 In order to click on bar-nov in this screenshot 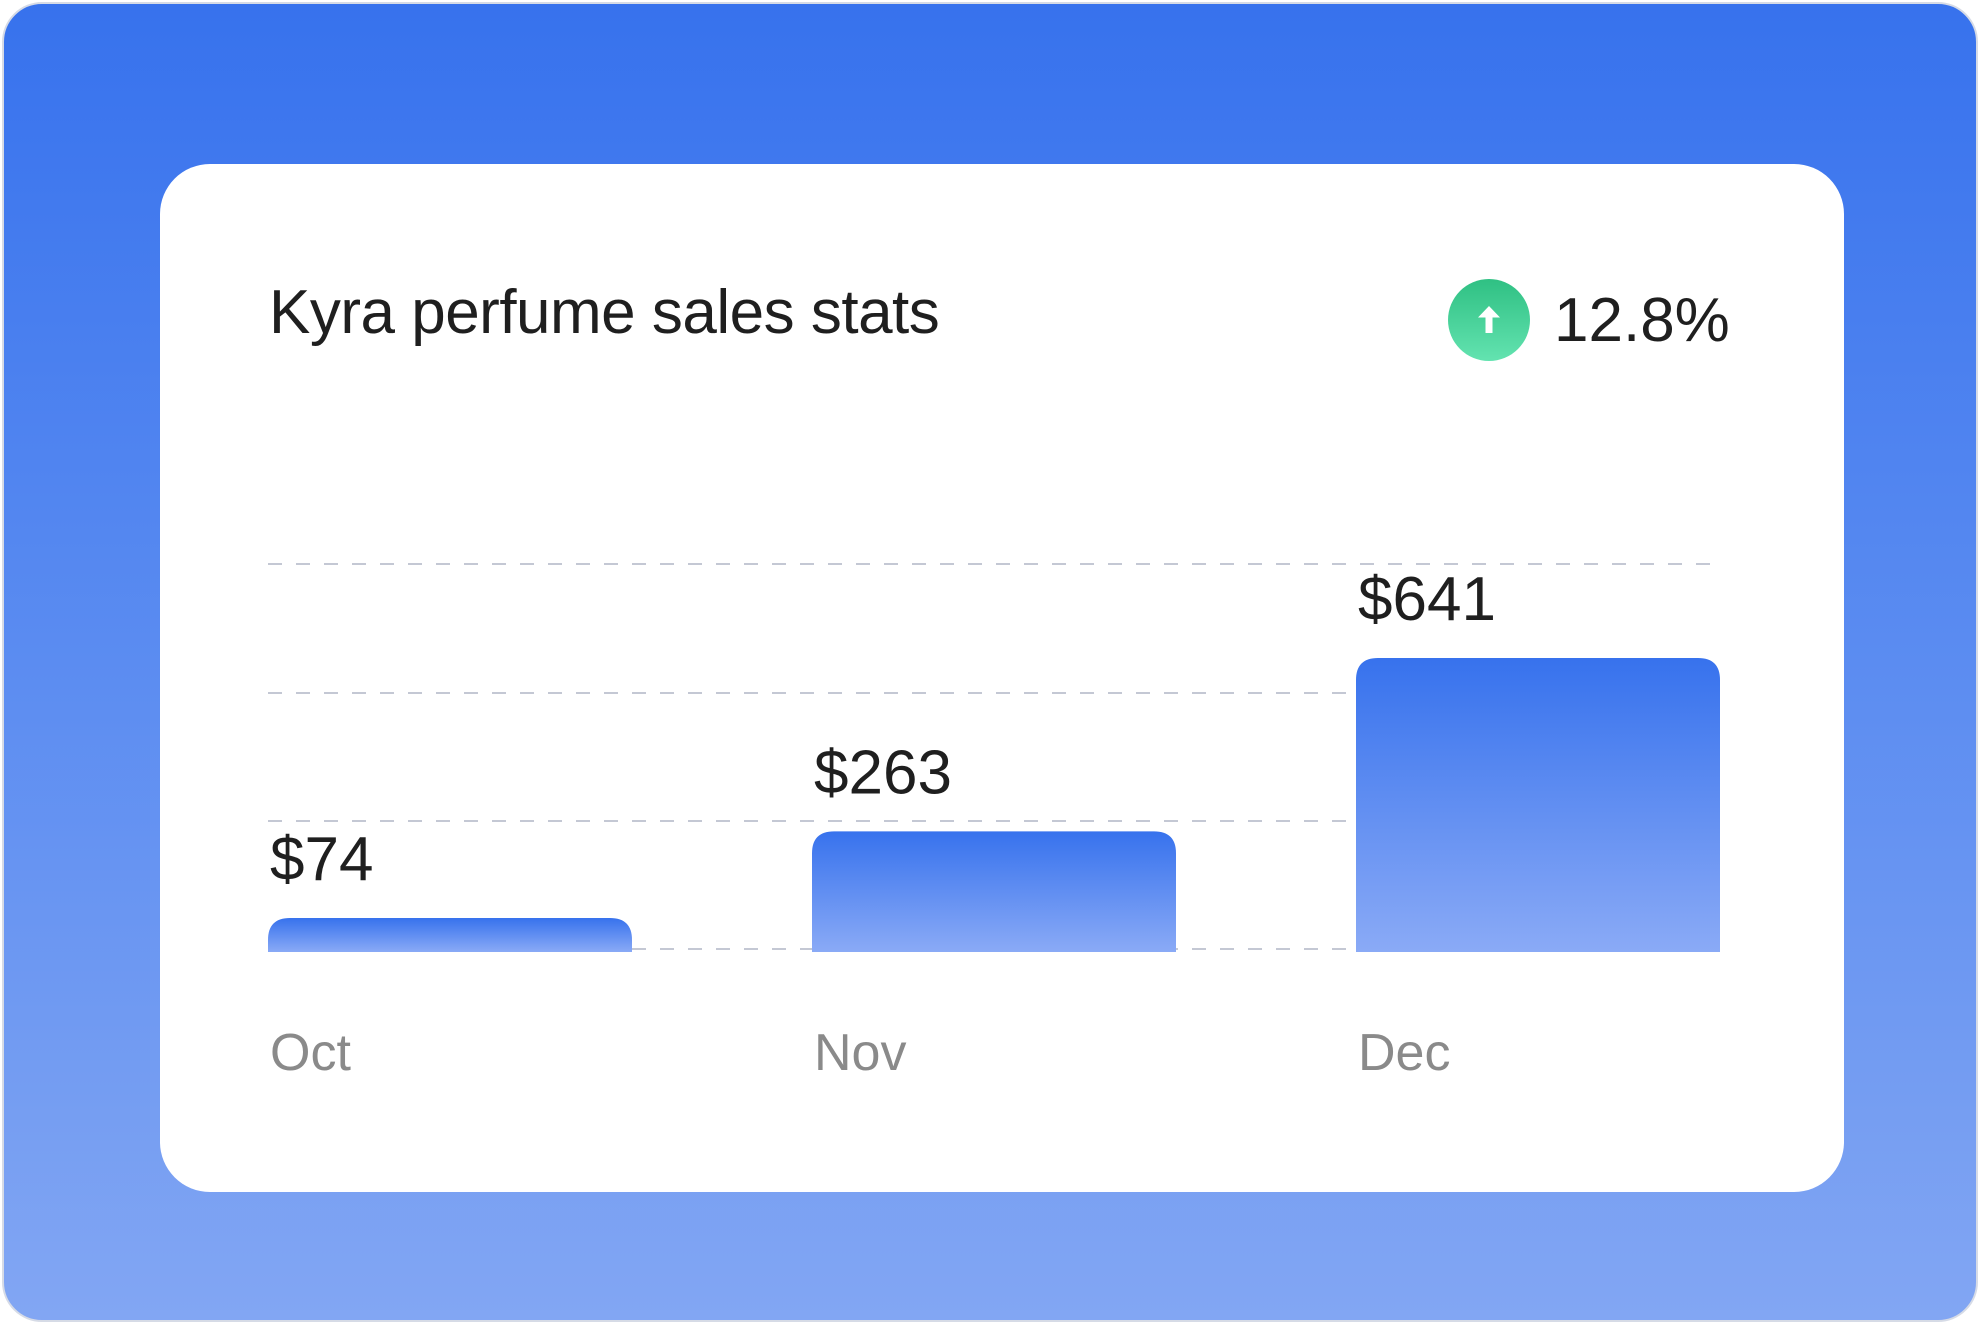, I will do `click(994, 891)`.